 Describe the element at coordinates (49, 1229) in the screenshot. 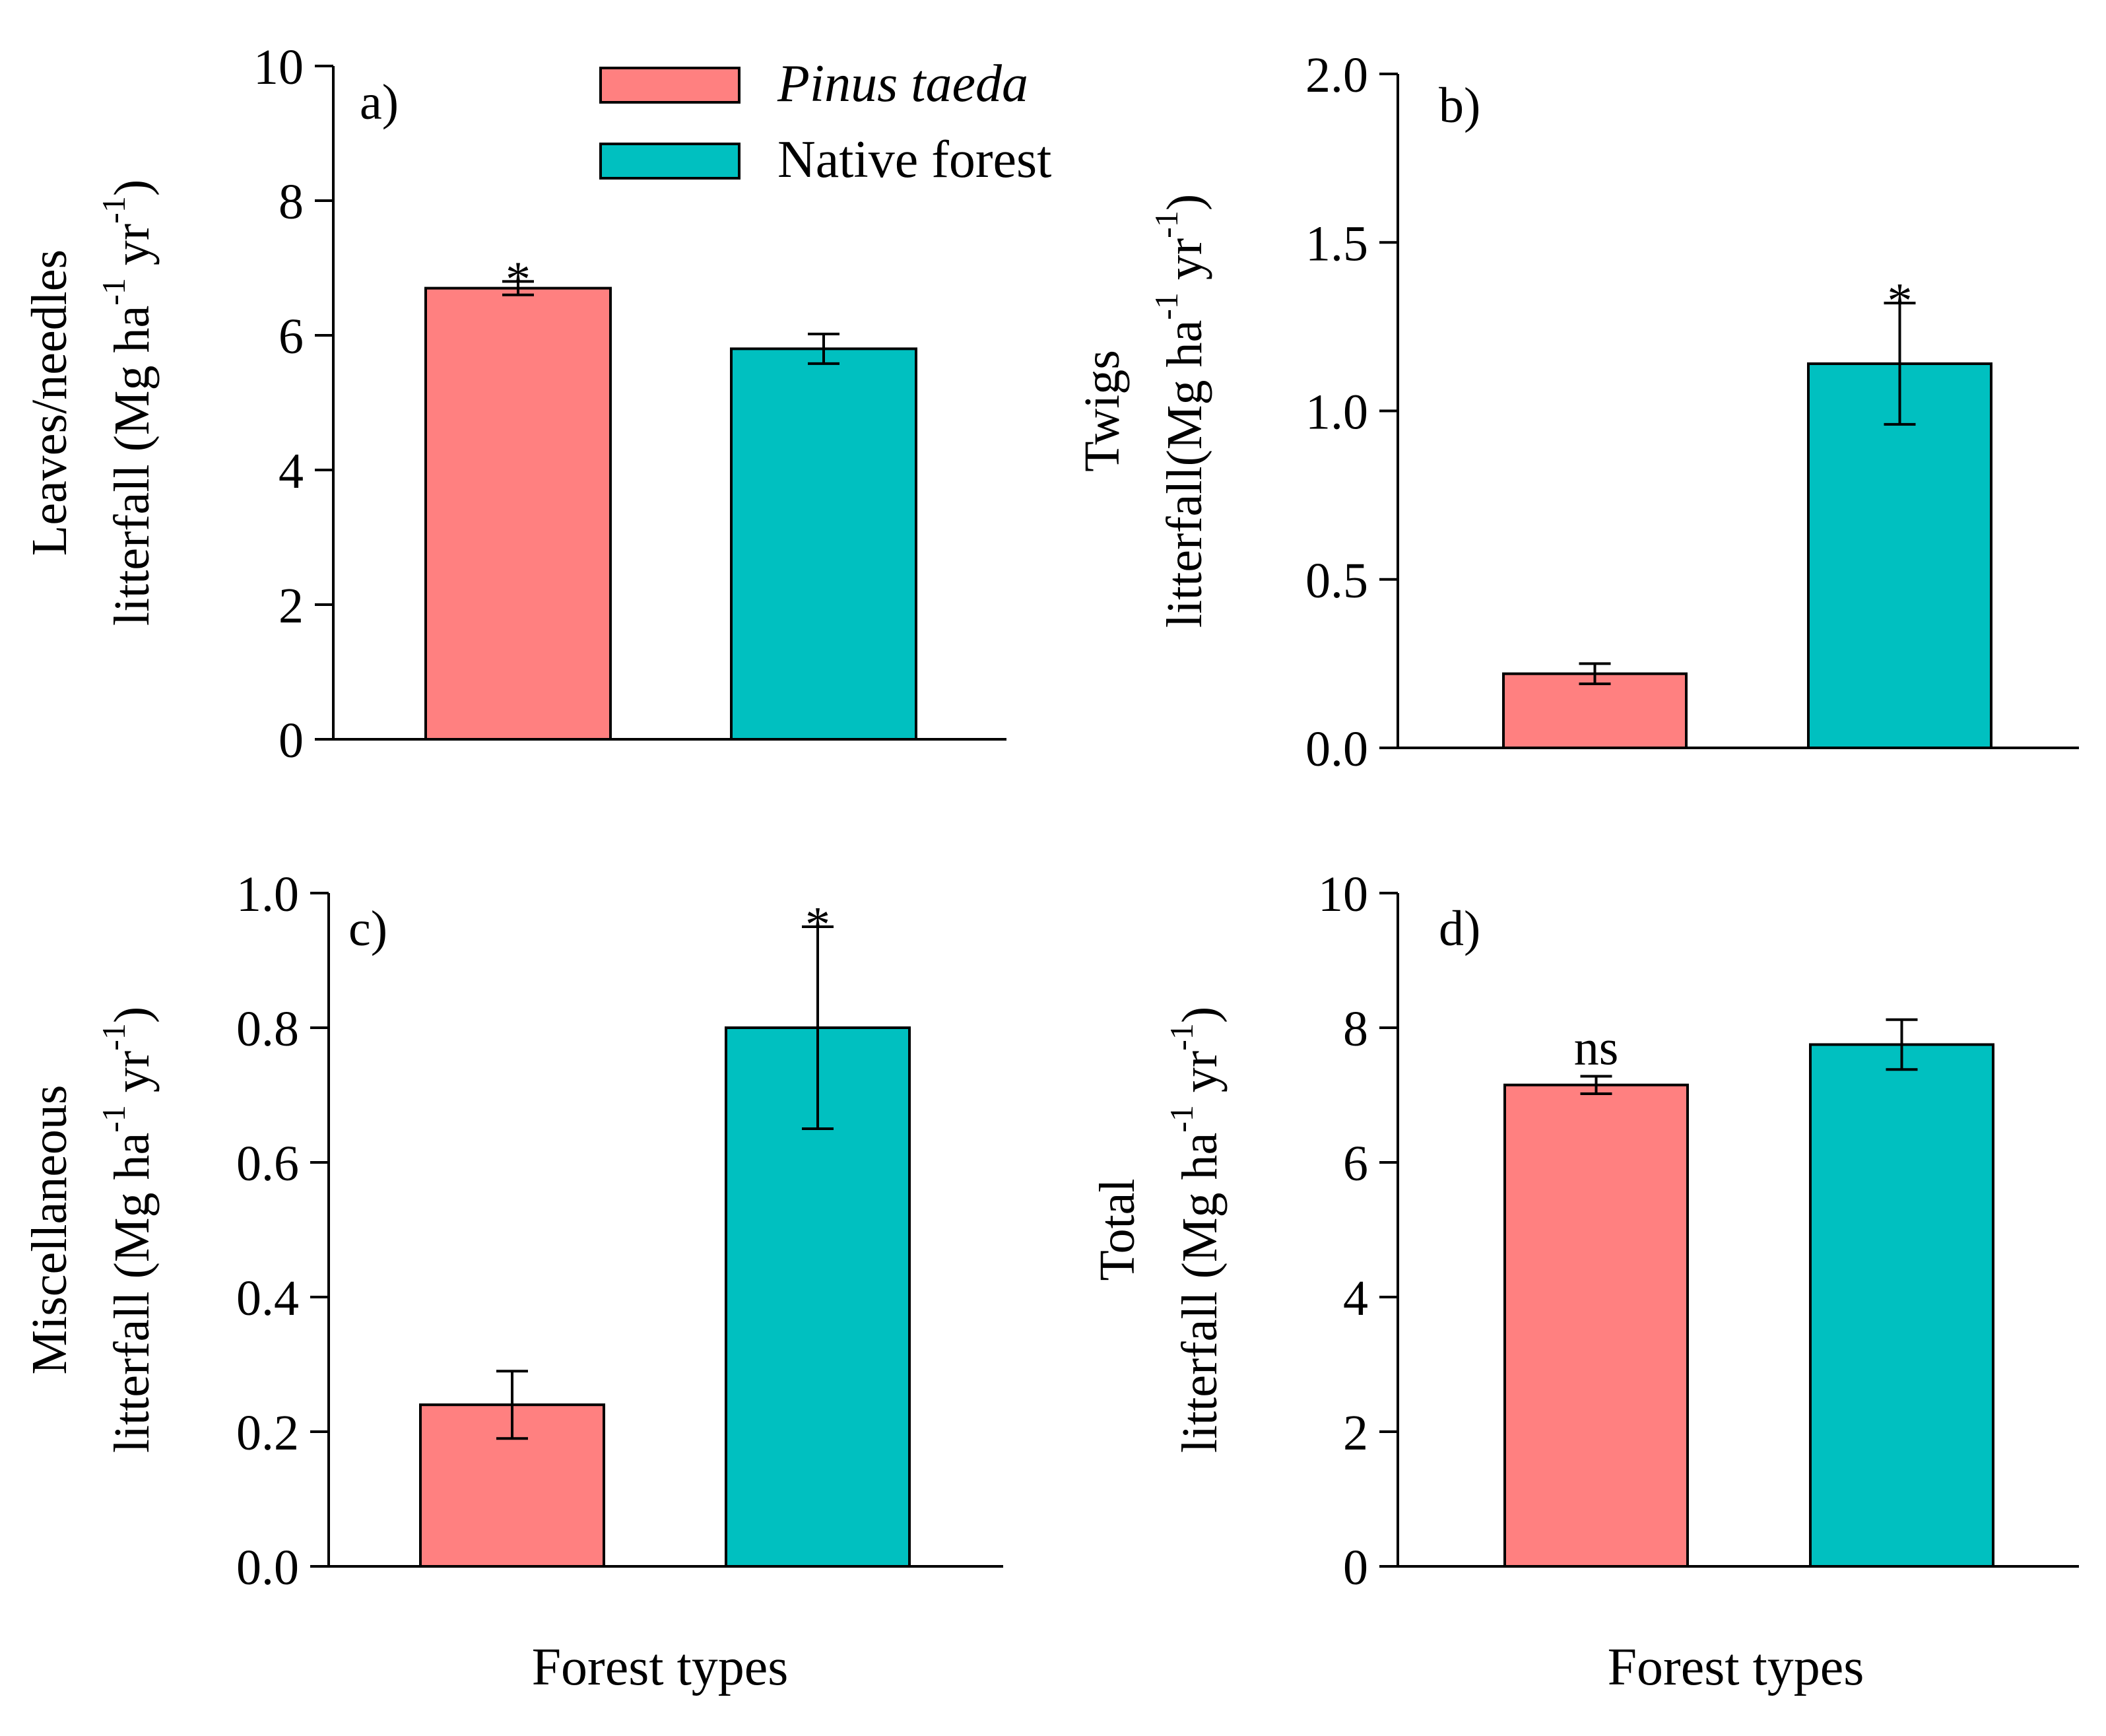

I see `y-axis-title-line1: Miscellaneous` at that location.